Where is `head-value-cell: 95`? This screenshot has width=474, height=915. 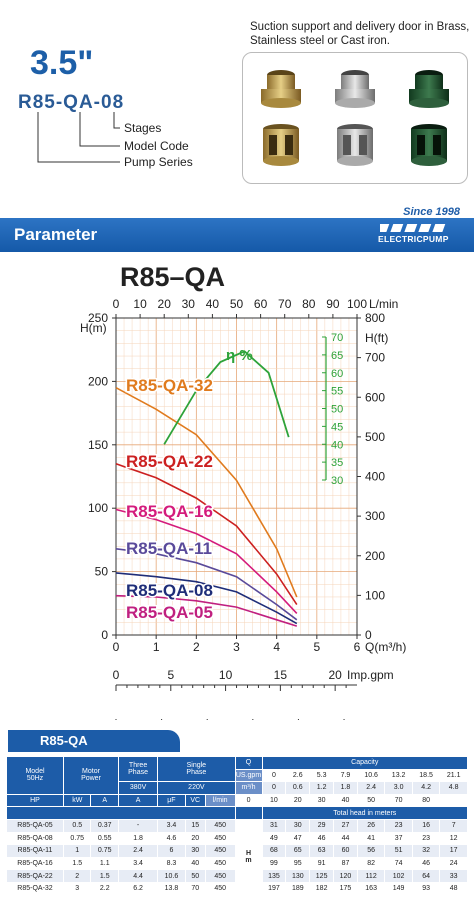 head-value-cell: 95 is located at coordinates (298, 863).